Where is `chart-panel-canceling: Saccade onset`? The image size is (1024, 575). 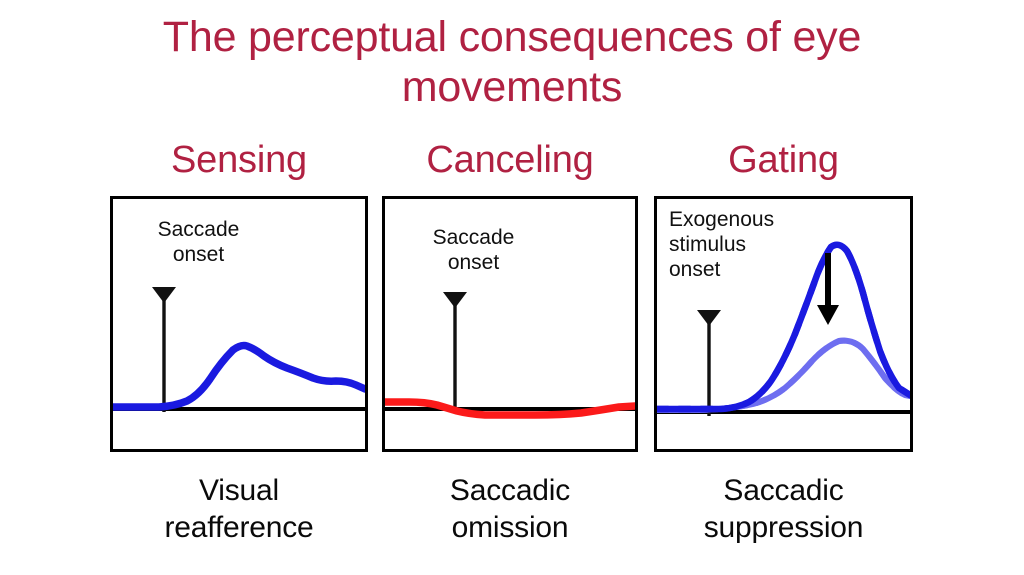
chart-panel-canceling: Saccade onset is located at coordinates (510, 324).